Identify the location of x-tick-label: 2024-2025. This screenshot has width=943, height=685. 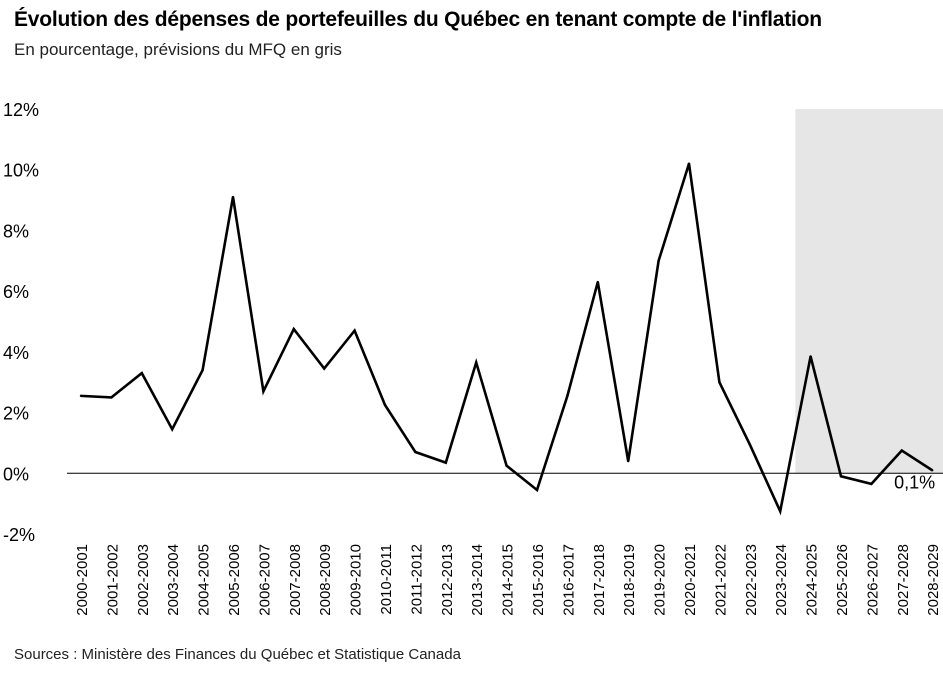
(812, 580).